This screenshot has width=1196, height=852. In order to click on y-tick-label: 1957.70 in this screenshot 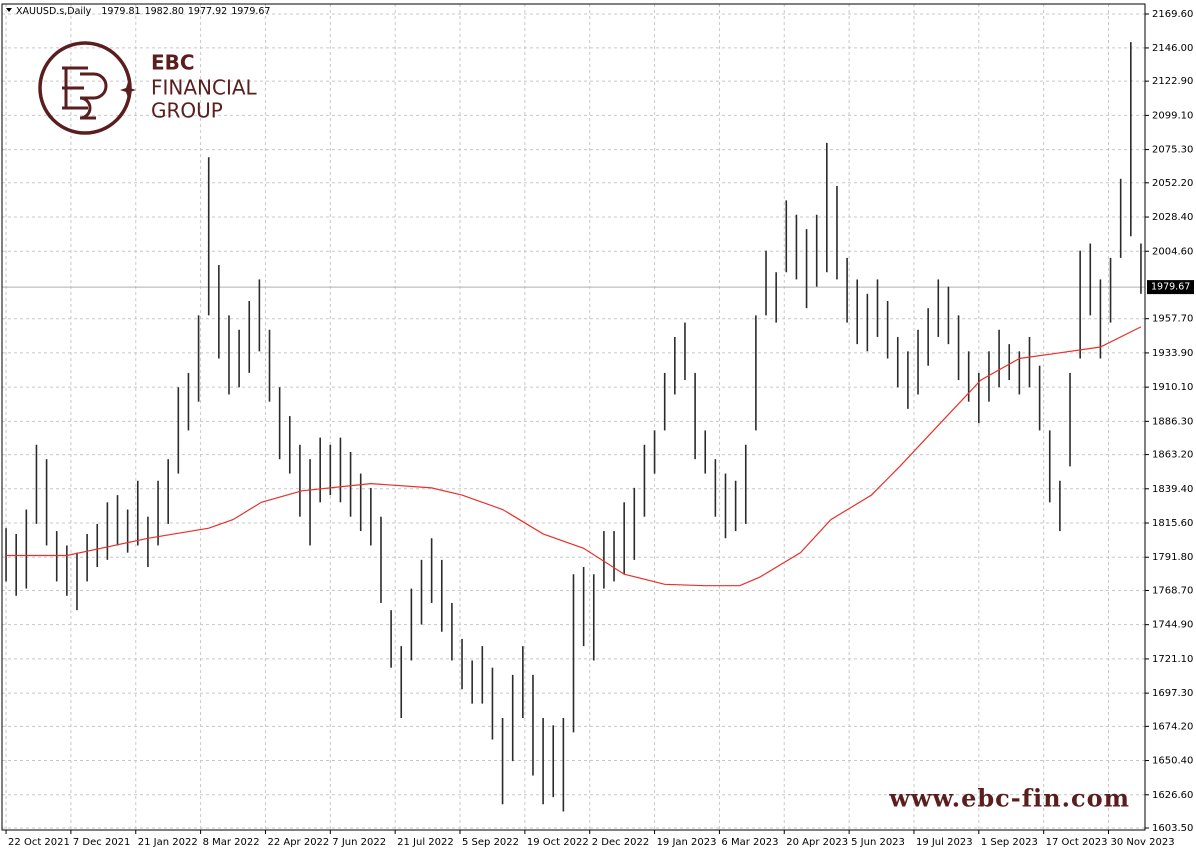, I will do `click(1172, 319)`.